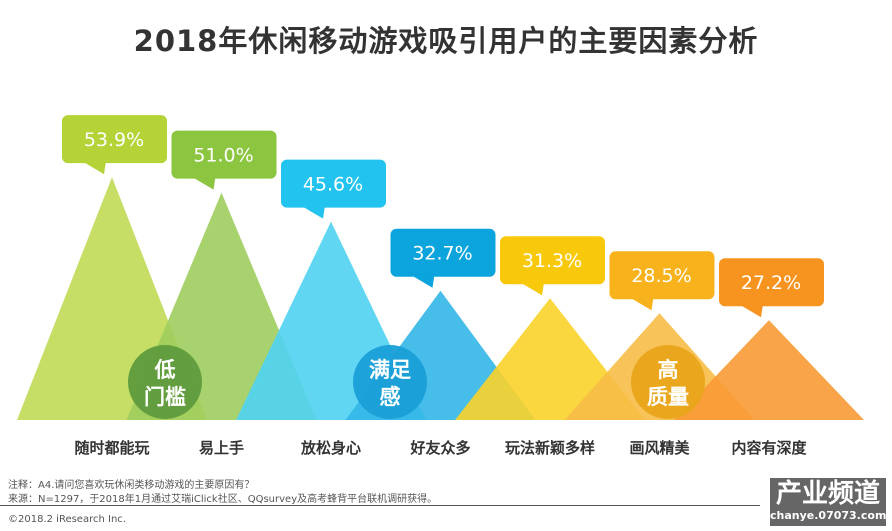 This screenshot has width=892, height=531. Describe the element at coordinates (131, 485) in the screenshot. I see `note-text: 注释：A4.请问您喜欢玩休闲类移动游戏的主要原因有？` at that location.